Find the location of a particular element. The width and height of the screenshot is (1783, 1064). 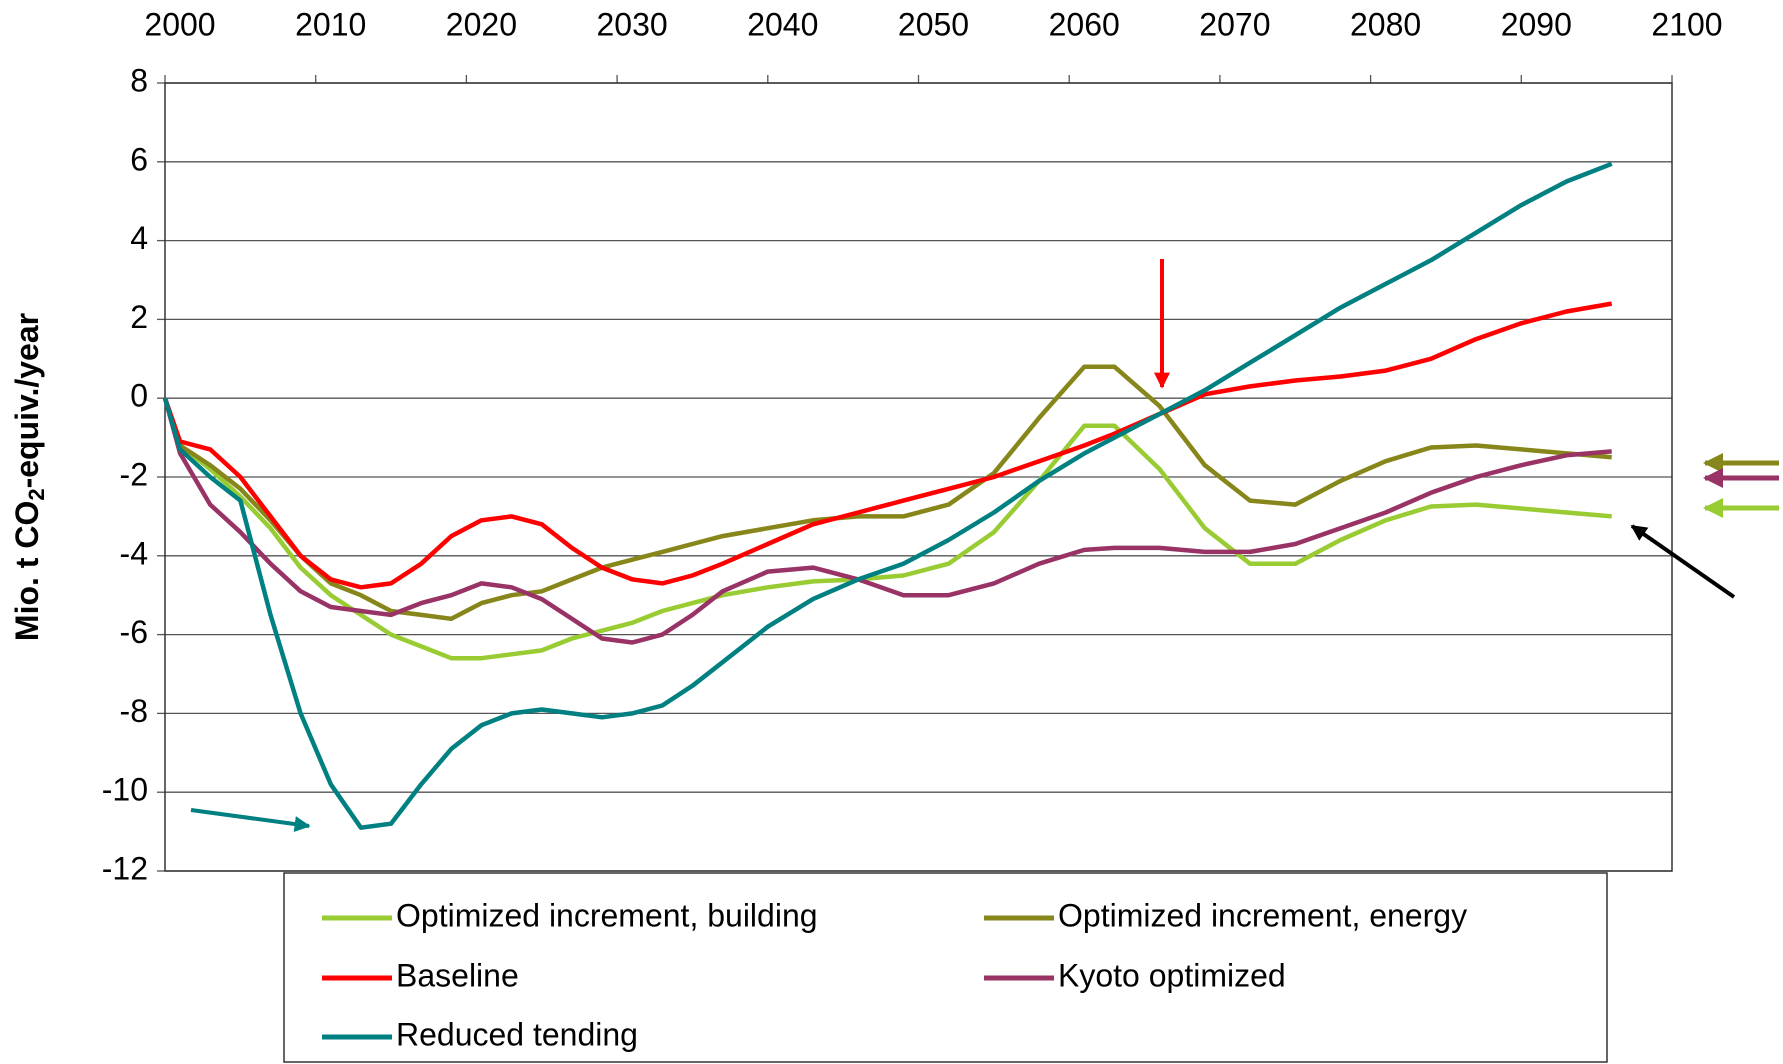

y-tick-label: -10 is located at coordinates (125, 790).